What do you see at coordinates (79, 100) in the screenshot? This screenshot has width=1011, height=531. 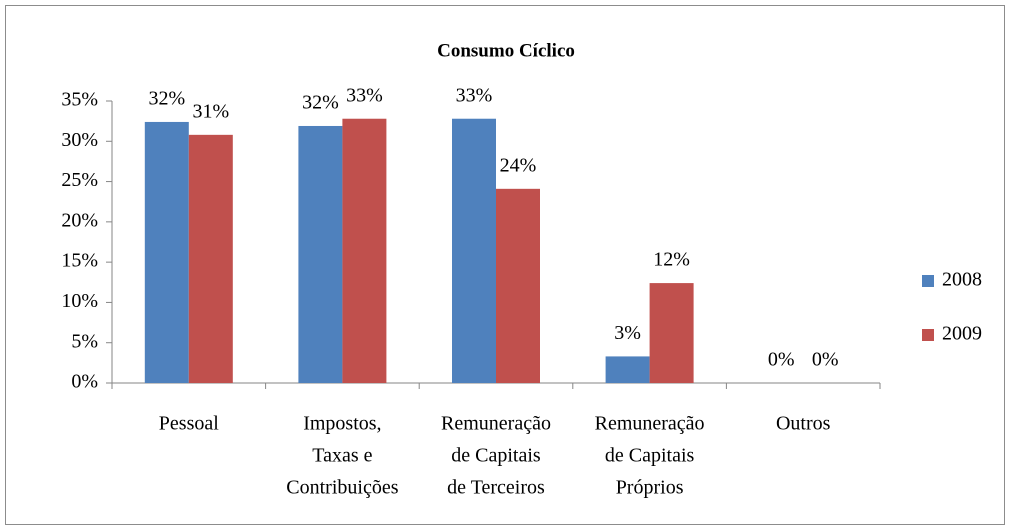 I see `y-tick-label: 35%` at bounding box center [79, 100].